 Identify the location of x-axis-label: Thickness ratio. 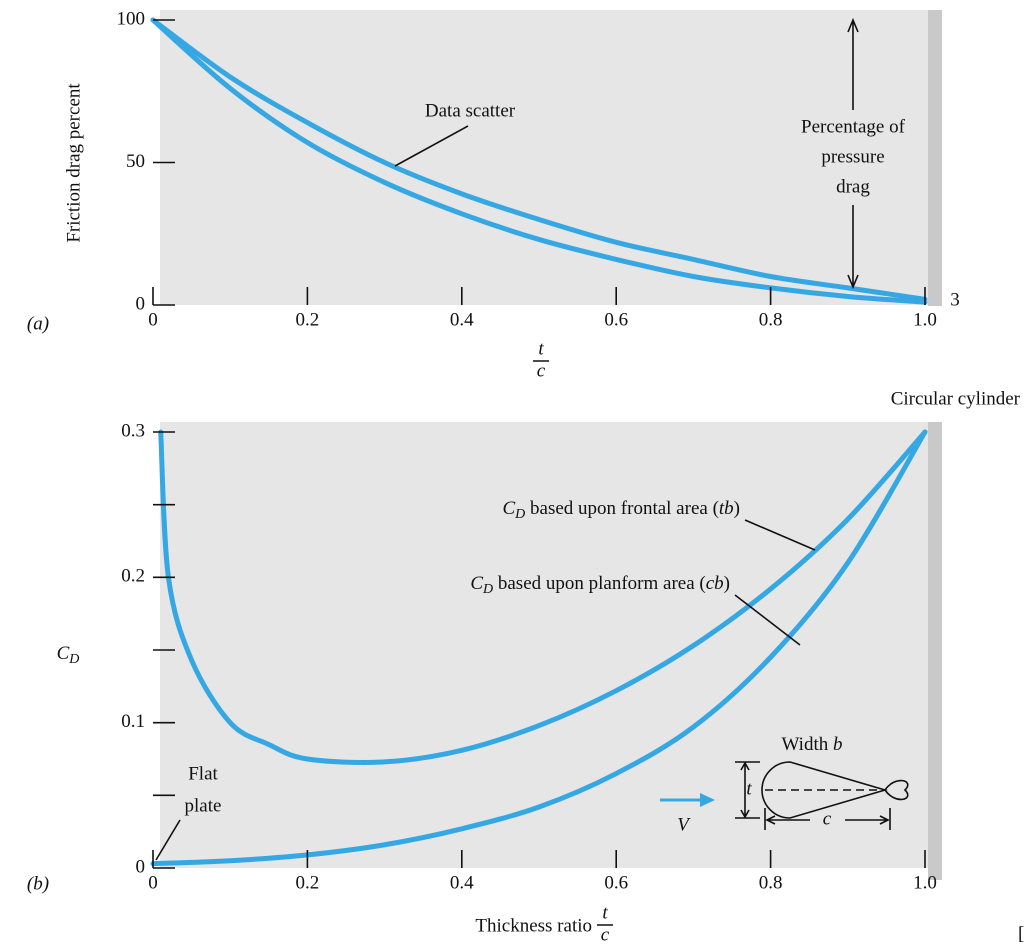
(533, 925).